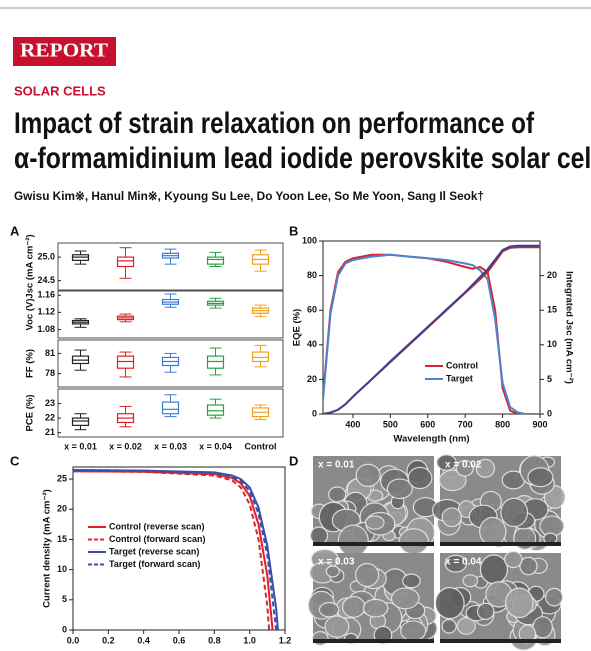 The image size is (591, 651). I want to click on y-tick-label: 25, so click(62, 478).